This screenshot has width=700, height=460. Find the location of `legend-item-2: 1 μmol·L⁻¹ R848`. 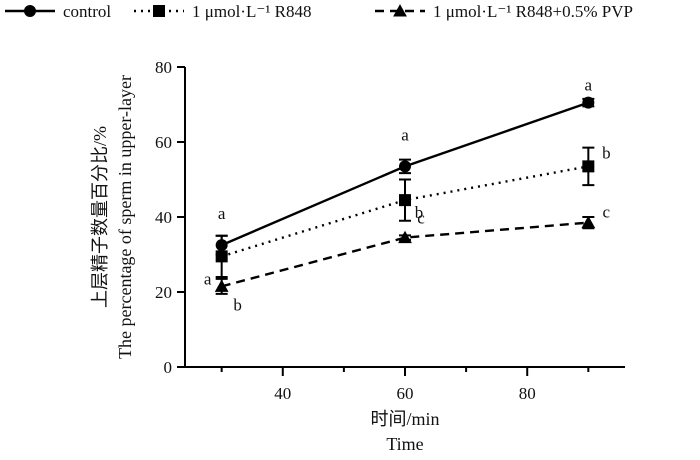

legend-item-2: 1 μmol·L⁻¹ R848 is located at coordinates (223, 11).